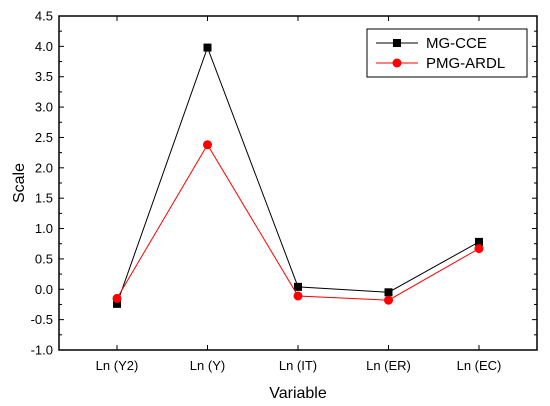 The width and height of the screenshot is (550, 406). Describe the element at coordinates (44, 46) in the screenshot. I see `y-tick-label: 4.0` at that location.